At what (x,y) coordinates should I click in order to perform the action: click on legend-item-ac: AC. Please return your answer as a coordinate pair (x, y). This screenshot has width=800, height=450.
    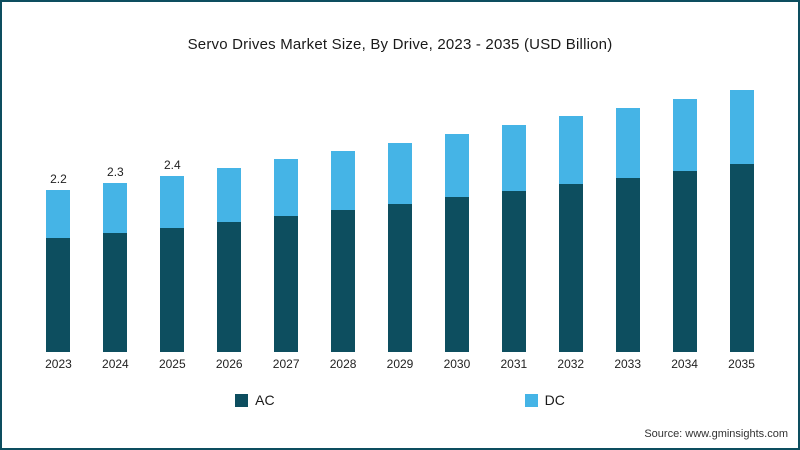
    Looking at the image, I should click on (255, 400).